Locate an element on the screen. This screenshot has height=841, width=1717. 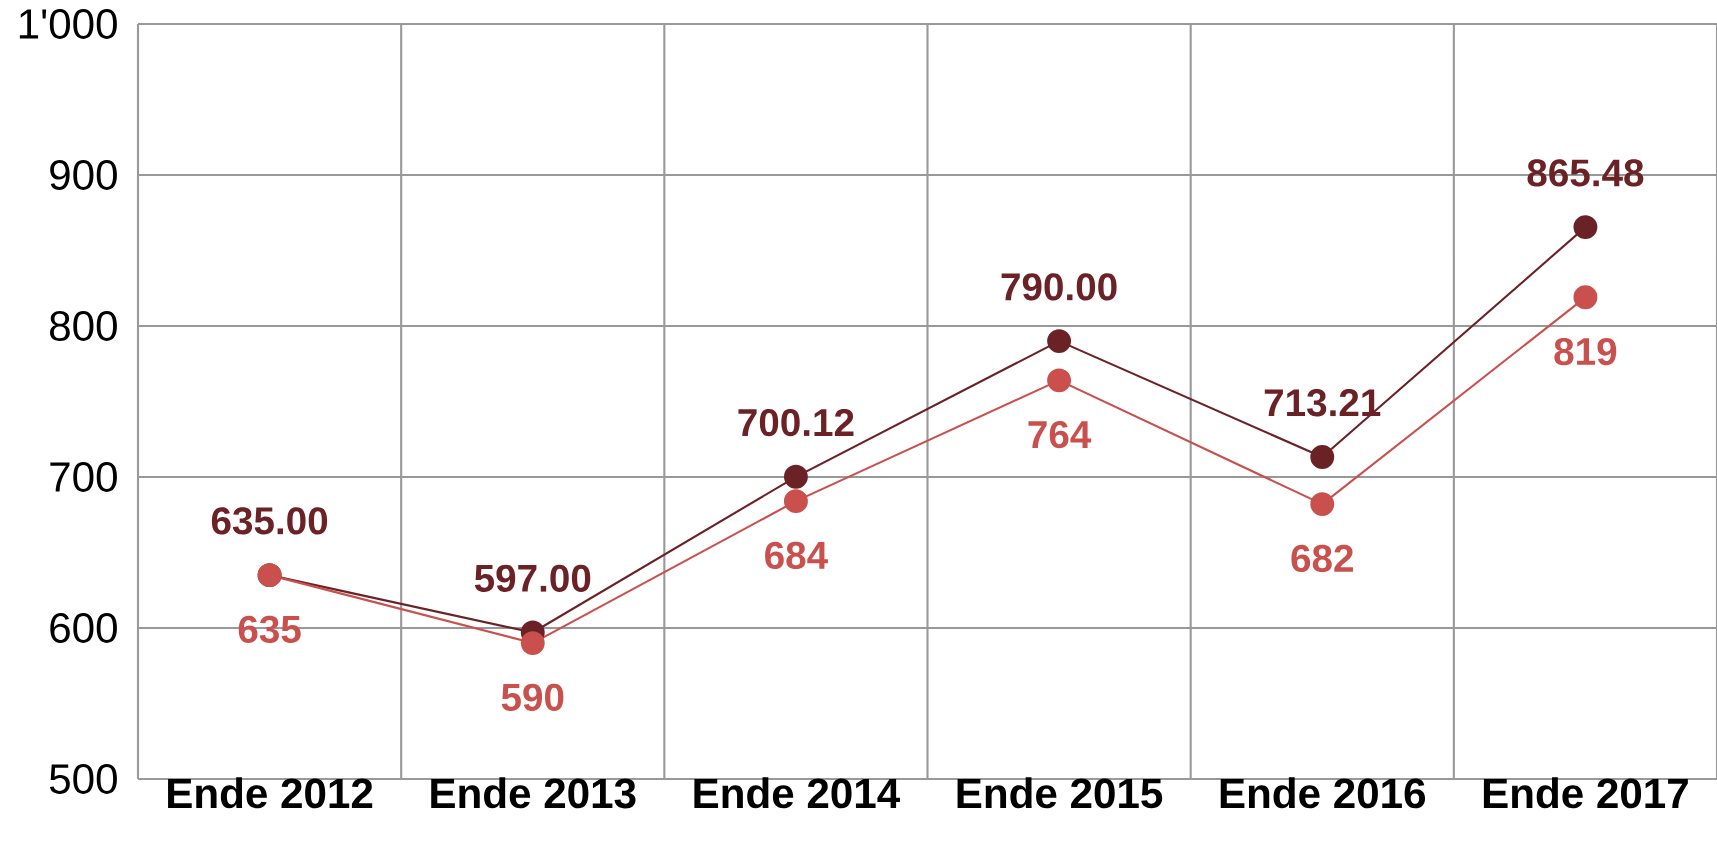
data-label: 635.00 is located at coordinates (269, 521).